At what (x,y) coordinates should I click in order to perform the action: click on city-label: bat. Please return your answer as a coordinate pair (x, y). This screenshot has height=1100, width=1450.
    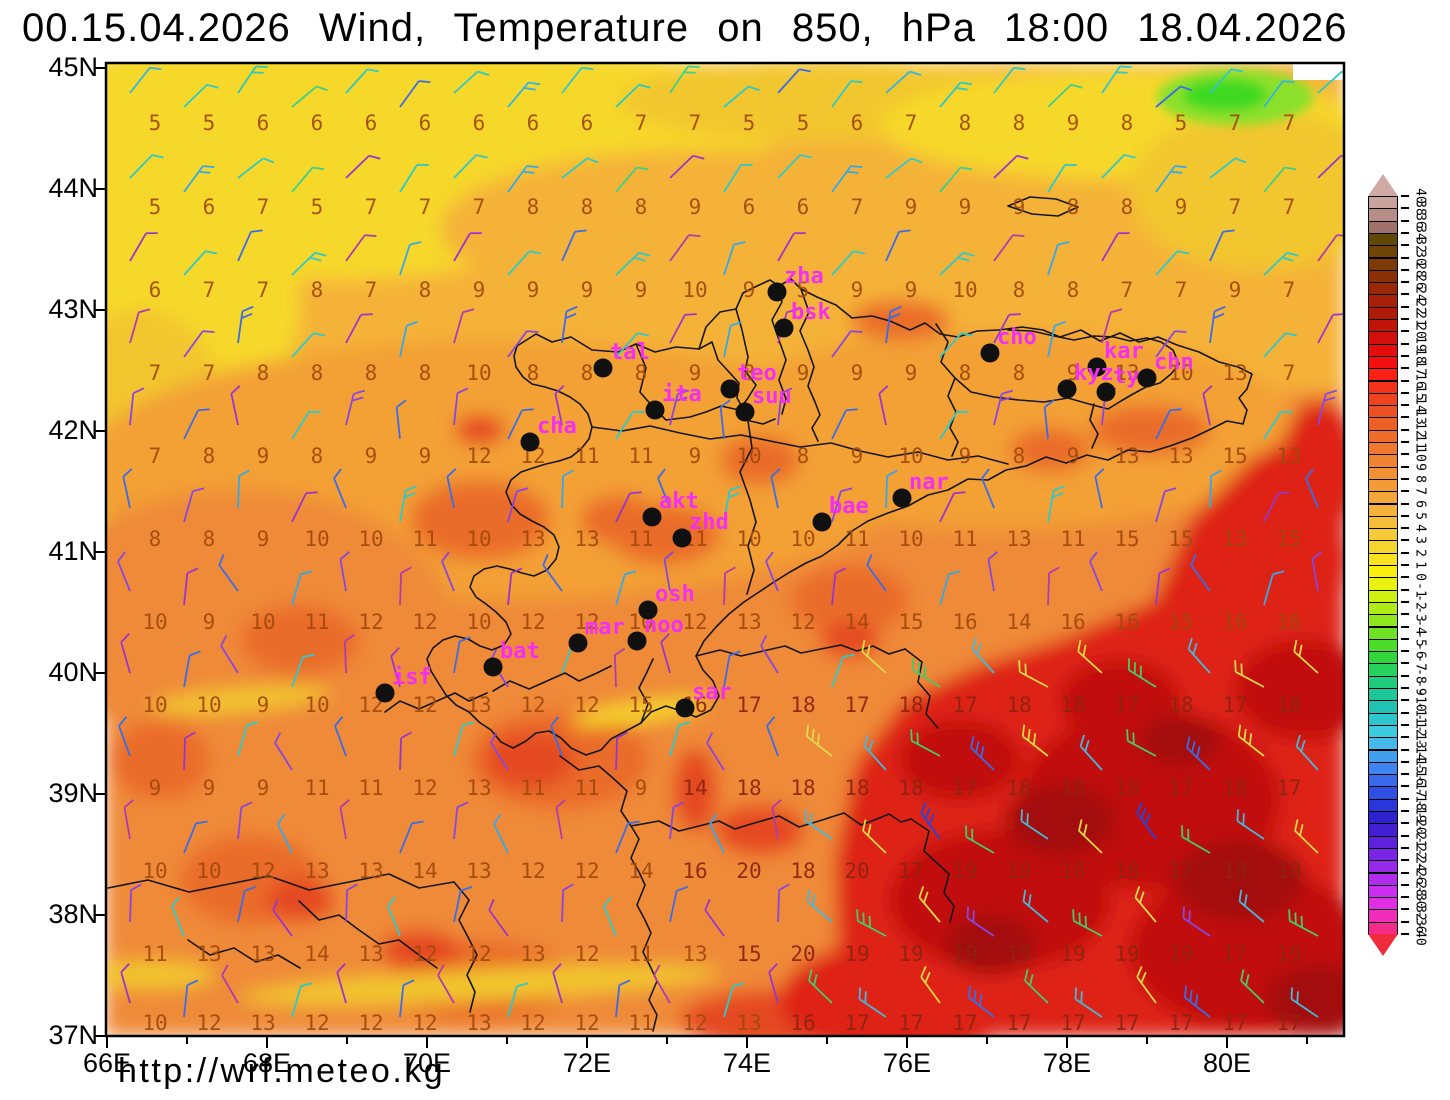
    Looking at the image, I should click on (520, 651).